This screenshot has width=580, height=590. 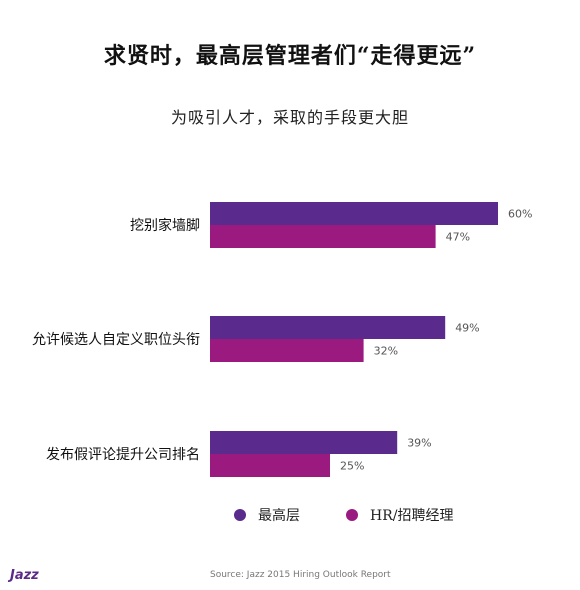 What do you see at coordinates (290, 56) in the screenshot?
I see `chart-title: 求贤时，最高层管理者们“走得更远”` at bounding box center [290, 56].